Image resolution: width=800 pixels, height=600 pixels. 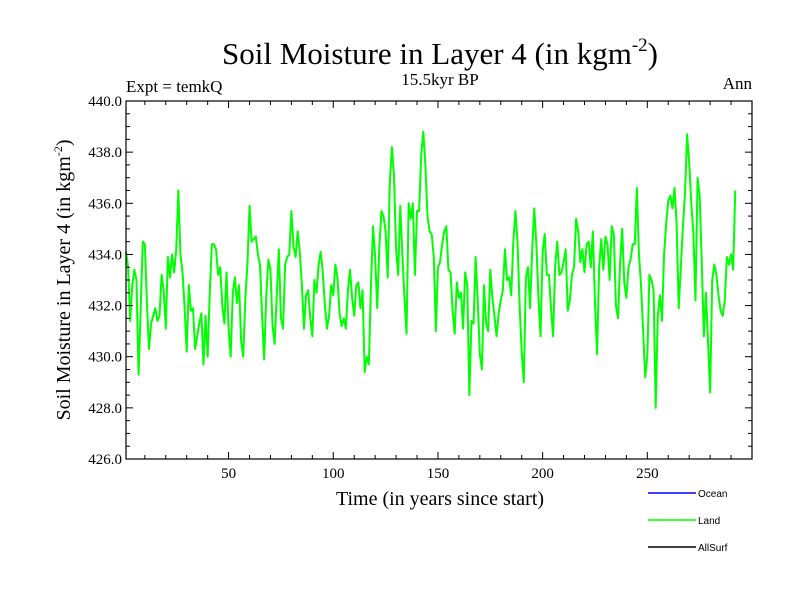 I want to click on x-tick-label: 50, so click(x=228, y=474).